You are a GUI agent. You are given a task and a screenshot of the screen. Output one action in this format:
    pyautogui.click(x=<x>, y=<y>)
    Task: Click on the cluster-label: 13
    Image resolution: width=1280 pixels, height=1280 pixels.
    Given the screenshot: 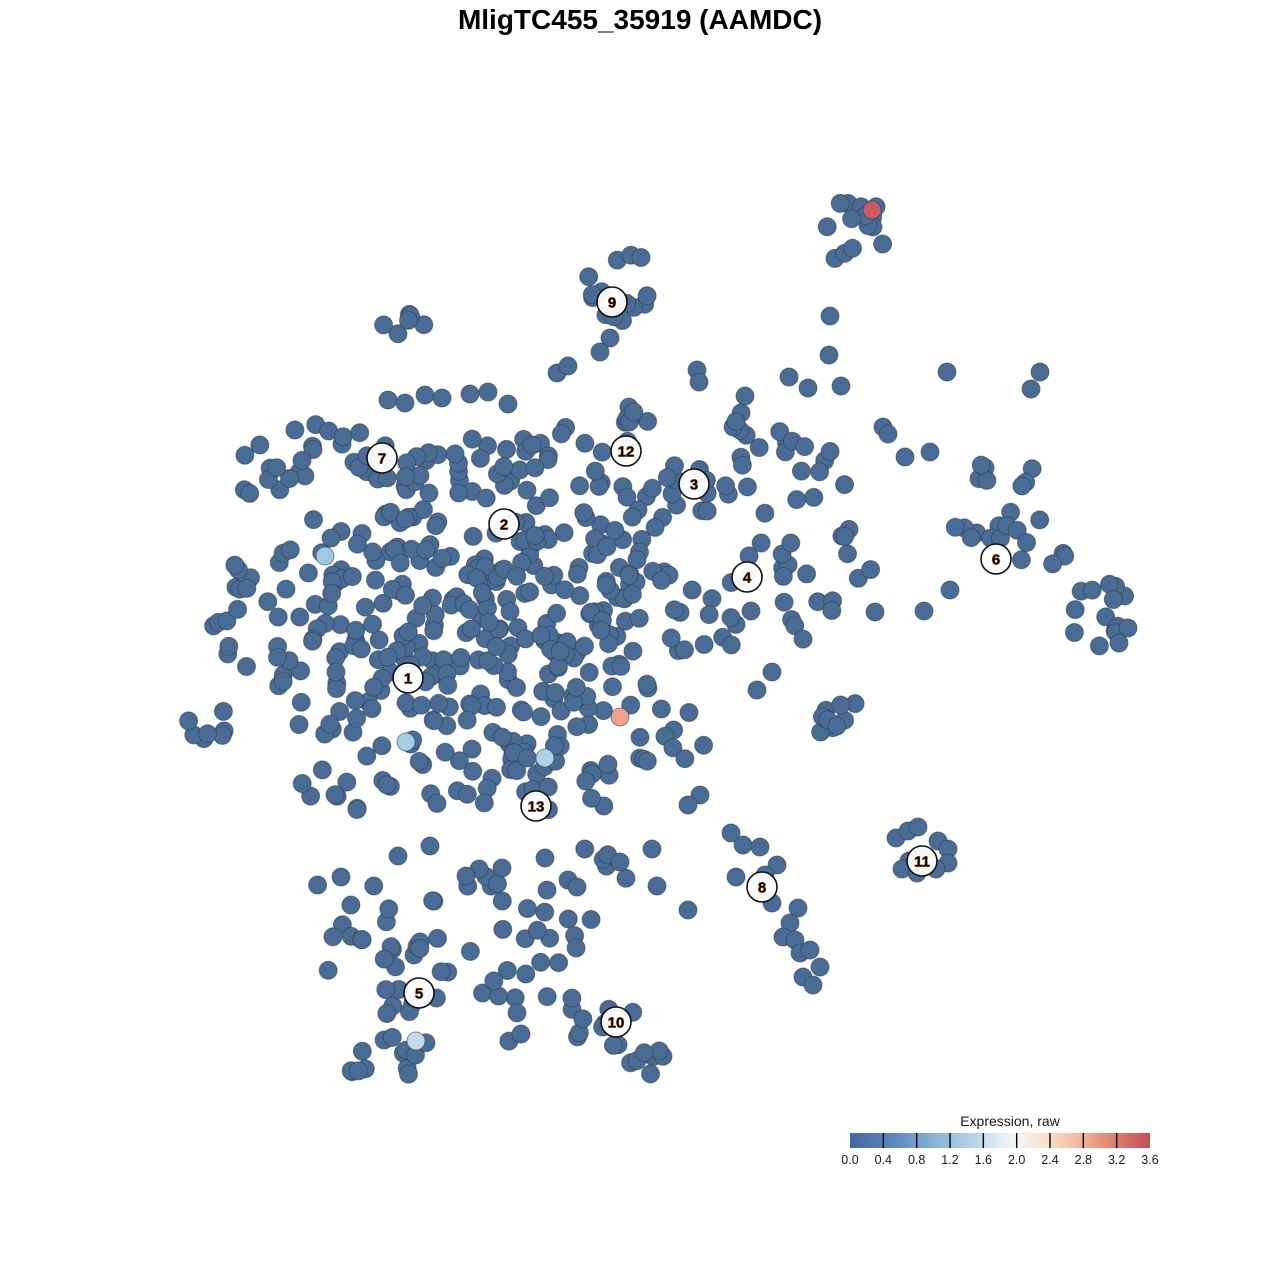 What is the action you would take?
    pyautogui.click(x=536, y=806)
    